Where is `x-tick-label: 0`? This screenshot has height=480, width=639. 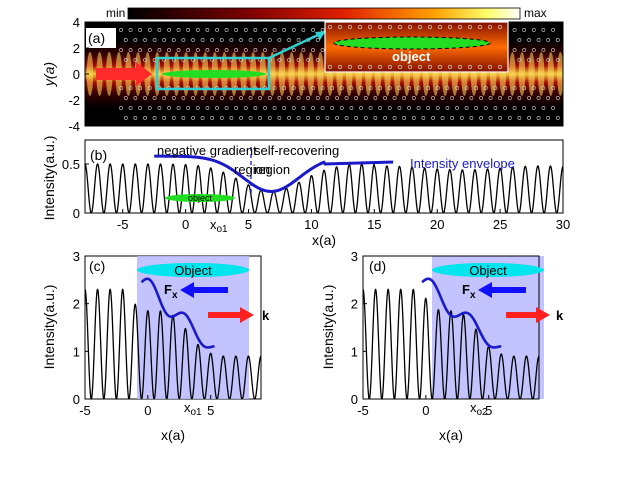 x-tick-label: 0 is located at coordinates (425, 410).